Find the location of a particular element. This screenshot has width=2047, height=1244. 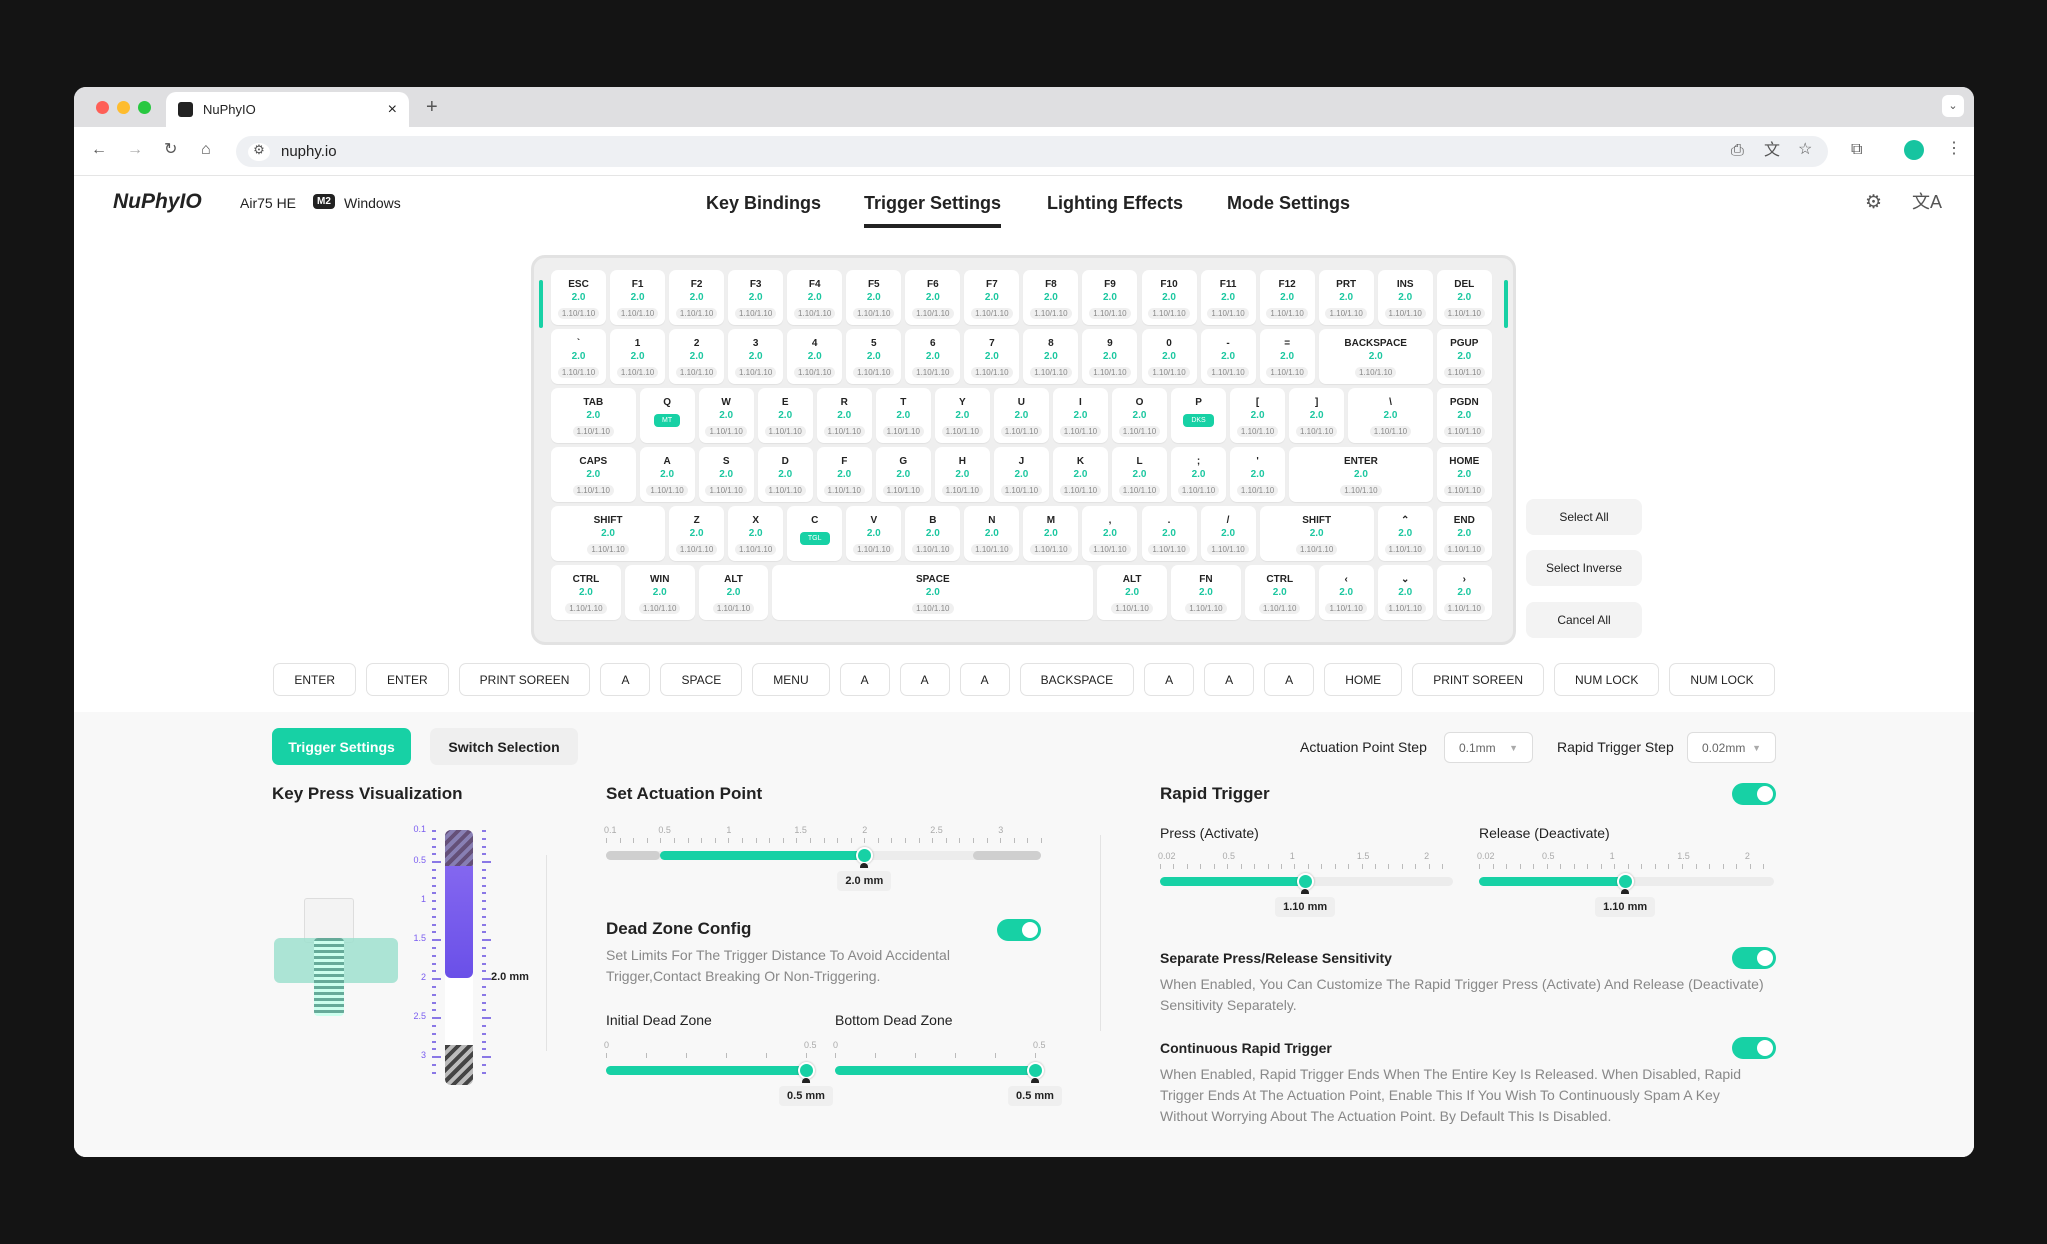

key: T 2.0 1.10/1.10 is located at coordinates (903, 415).